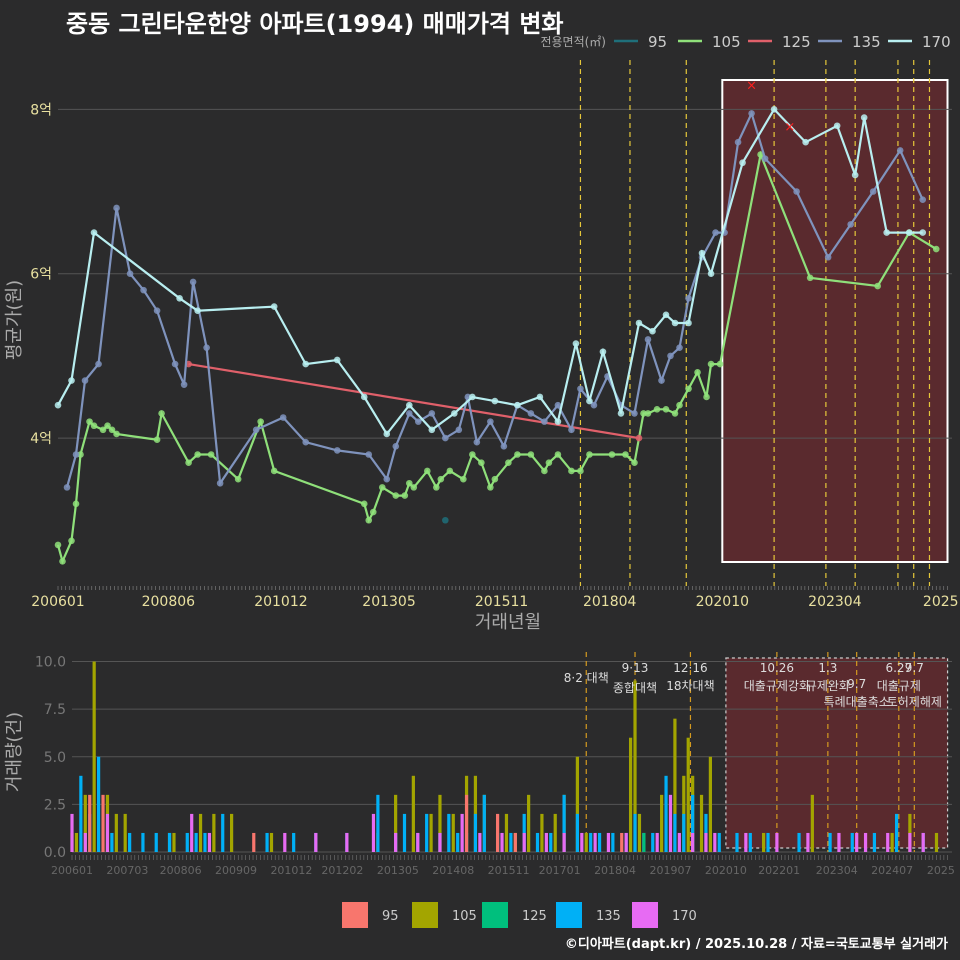 The width and height of the screenshot is (960, 960). Describe the element at coordinates (745, 42) in the screenshot. I see `line-legend: 전용면적(㎡) 95 105 125 135 170` at that location.